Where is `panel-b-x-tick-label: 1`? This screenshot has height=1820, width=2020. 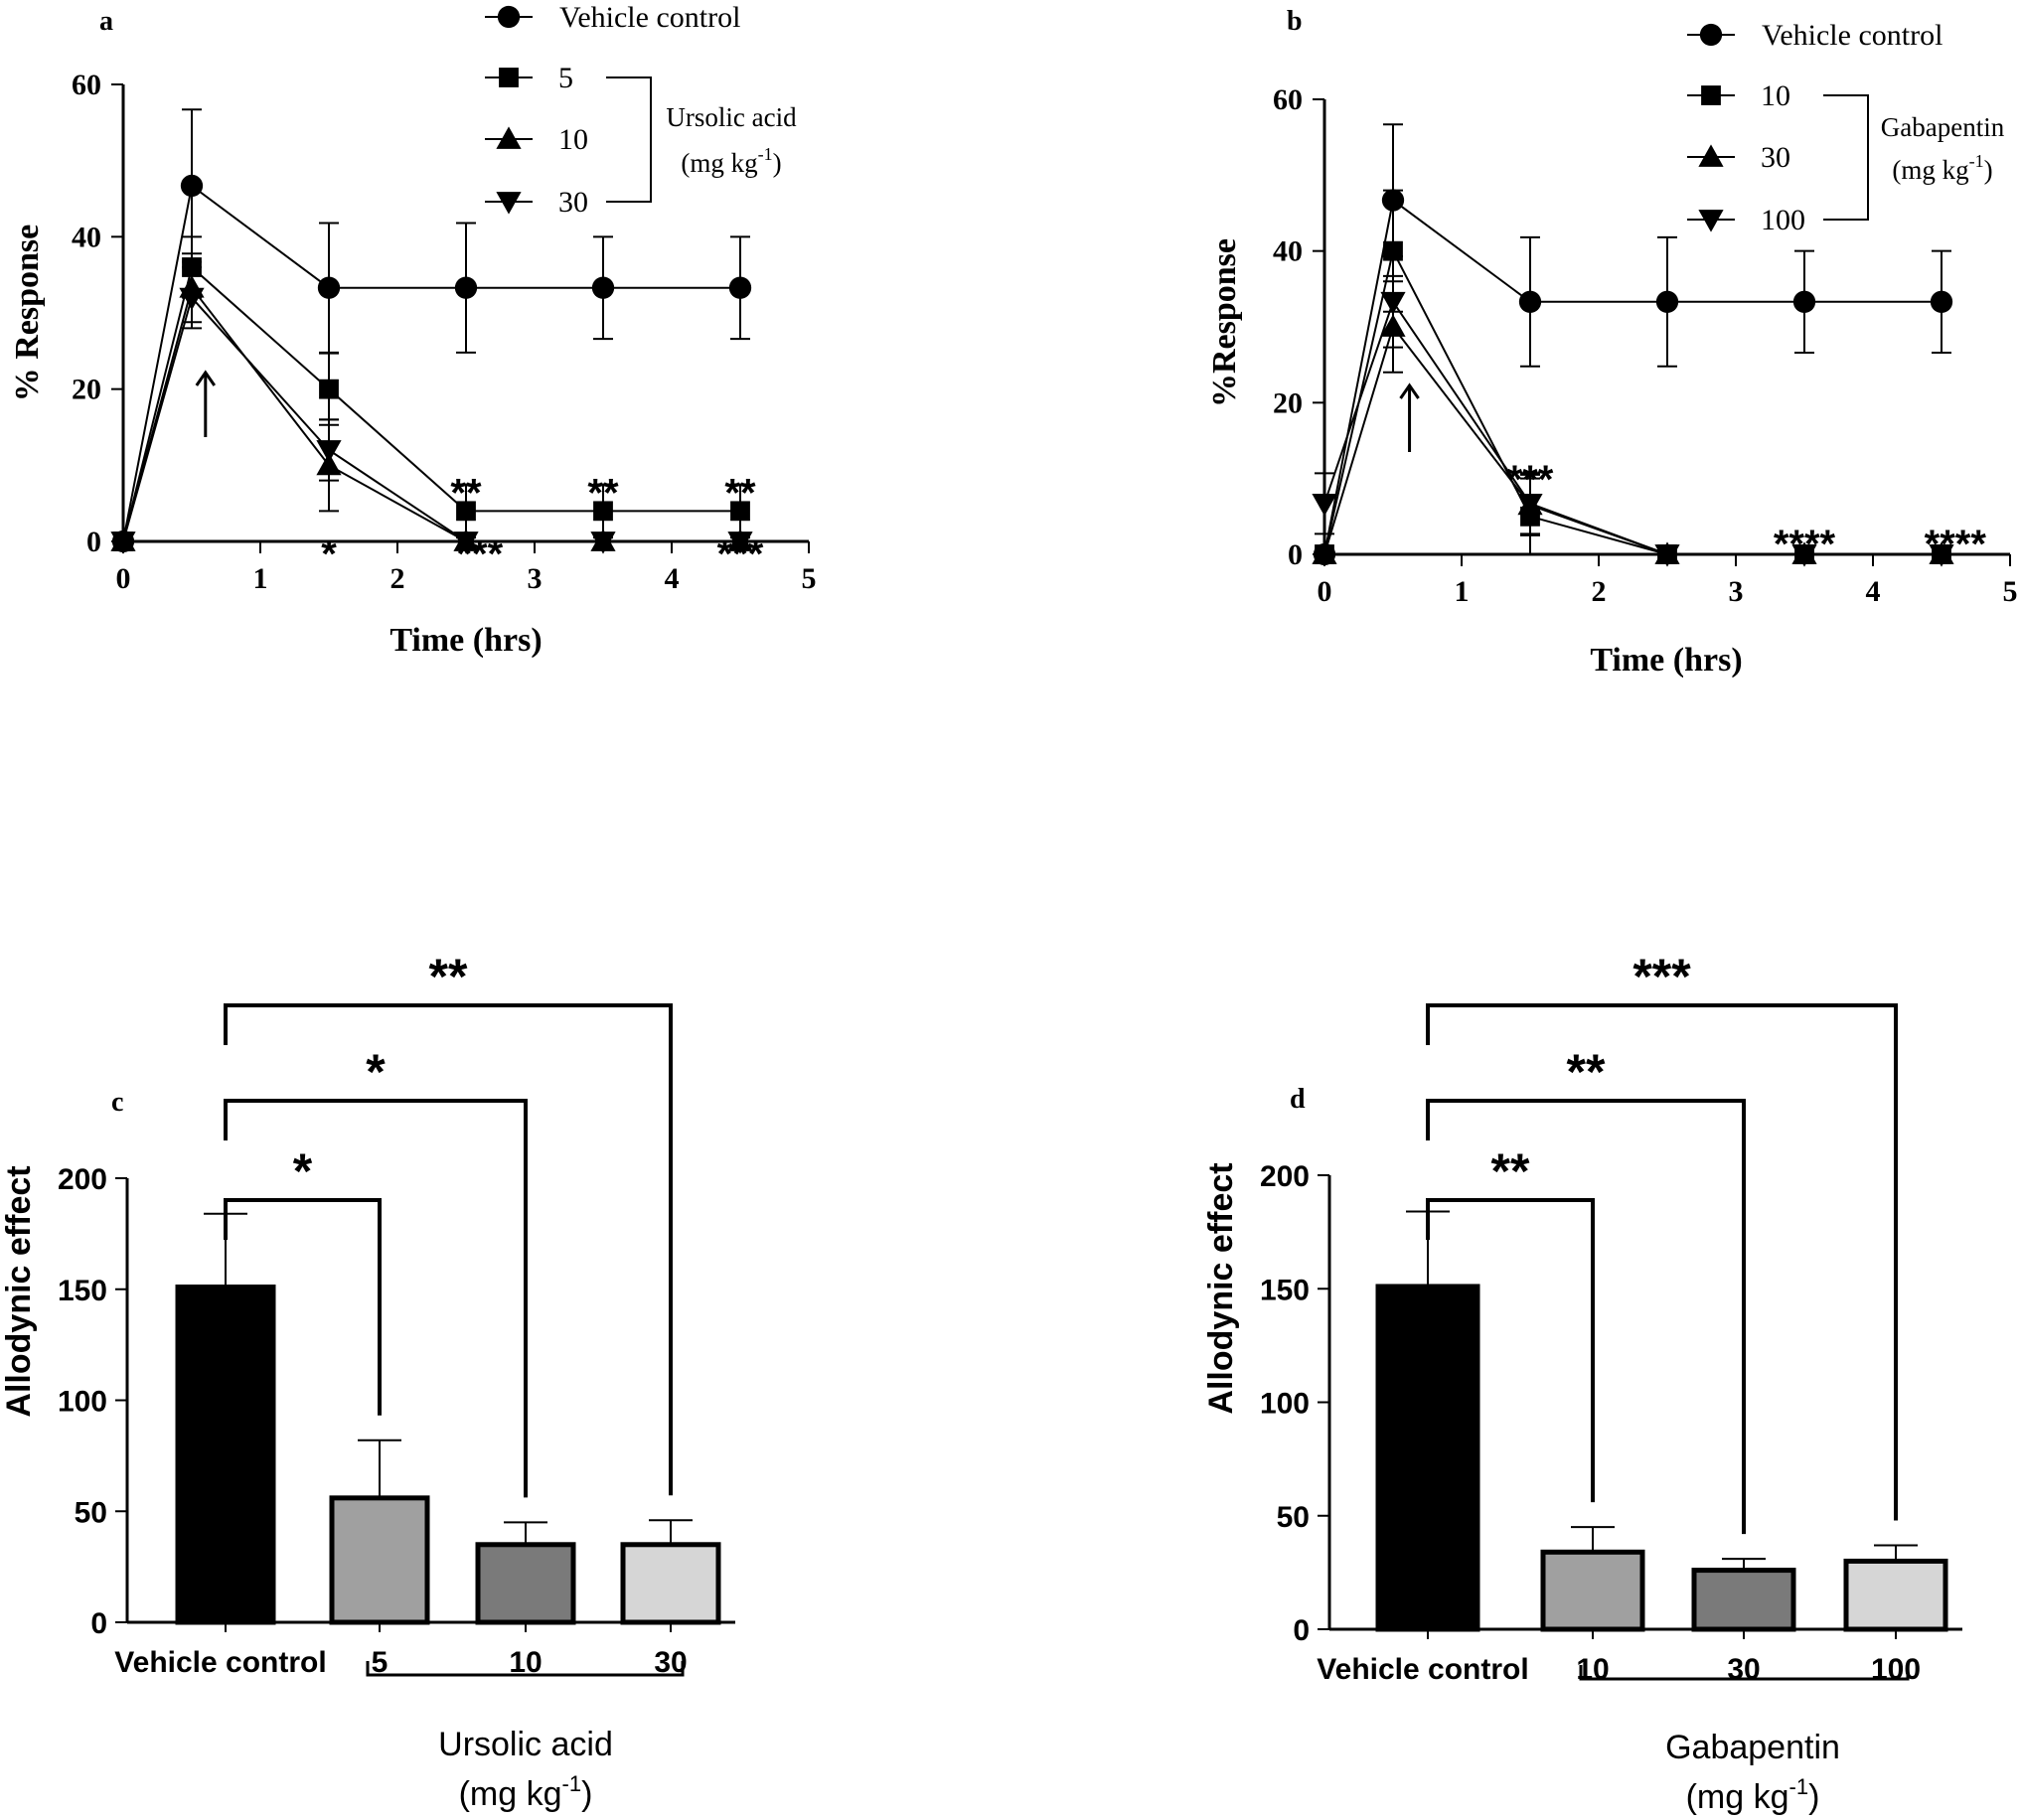 panel-b-x-tick-label: 1 is located at coordinates (1462, 591).